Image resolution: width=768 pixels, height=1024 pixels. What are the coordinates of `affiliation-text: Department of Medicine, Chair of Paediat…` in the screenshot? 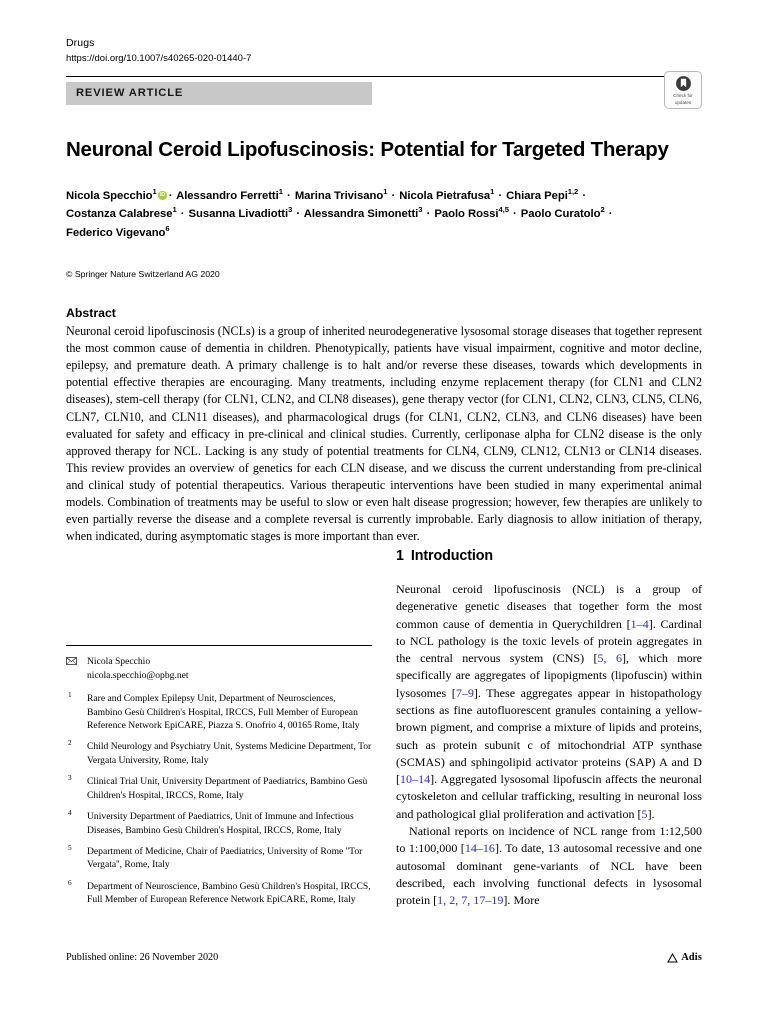 It's located at (225, 858).